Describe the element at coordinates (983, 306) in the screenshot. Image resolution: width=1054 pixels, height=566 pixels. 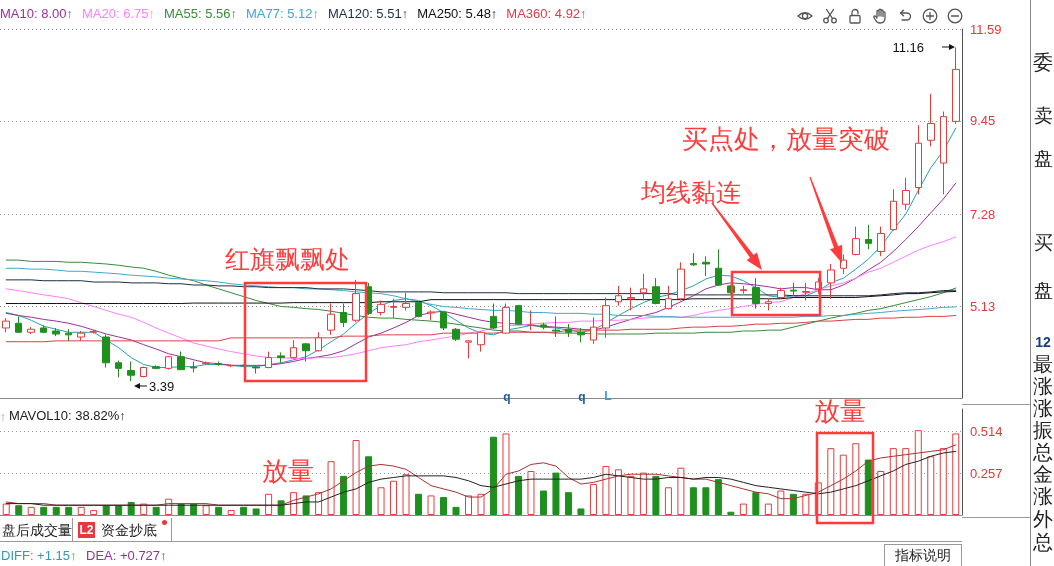
I see `y-tick-label: 5.13` at that location.